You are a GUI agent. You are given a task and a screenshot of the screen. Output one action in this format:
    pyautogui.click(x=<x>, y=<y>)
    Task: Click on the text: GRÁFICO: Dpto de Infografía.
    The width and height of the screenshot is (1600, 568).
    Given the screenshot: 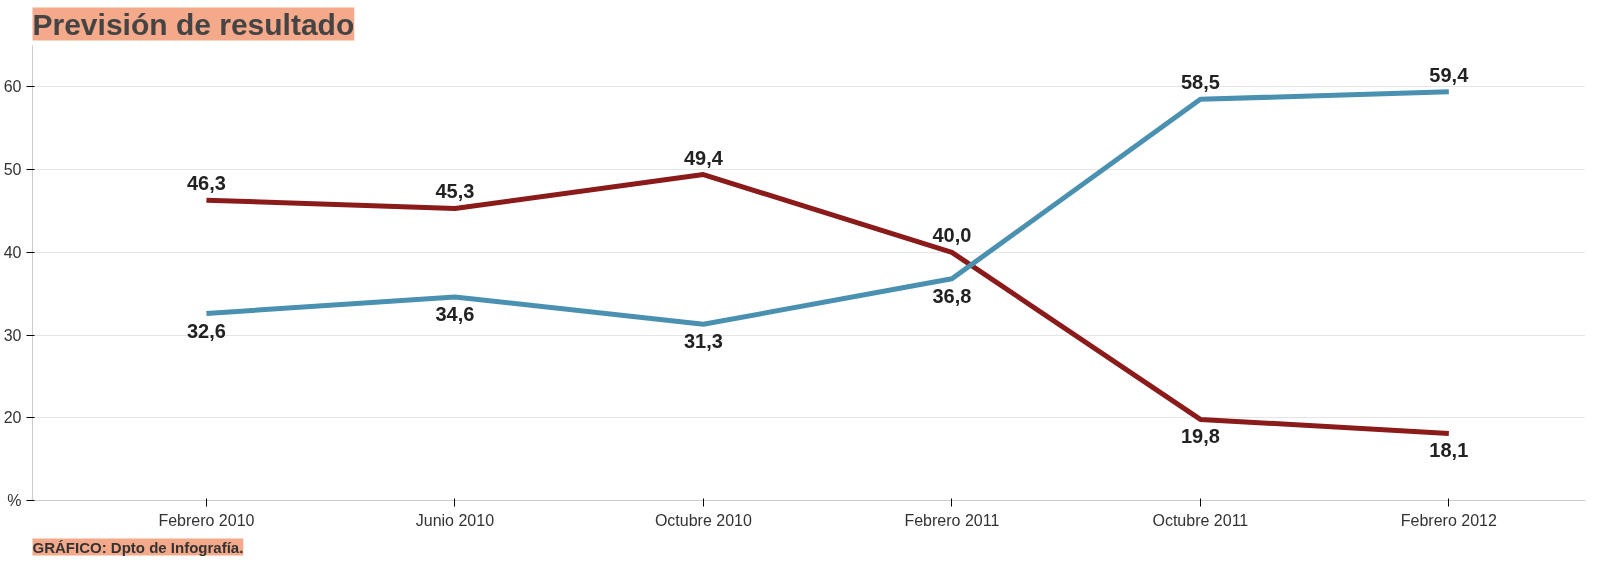 What is the action you would take?
    pyautogui.click(x=138, y=547)
    